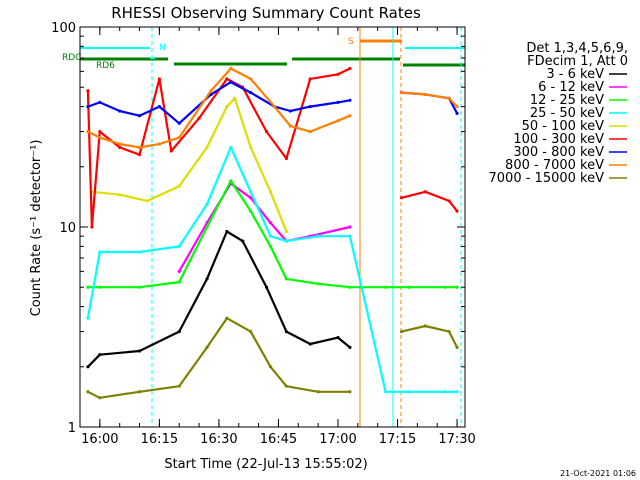 Image resolution: width=640 pixels, height=480 pixels. I want to click on legend-label-9: 7000 - 15000 keV, so click(547, 178).